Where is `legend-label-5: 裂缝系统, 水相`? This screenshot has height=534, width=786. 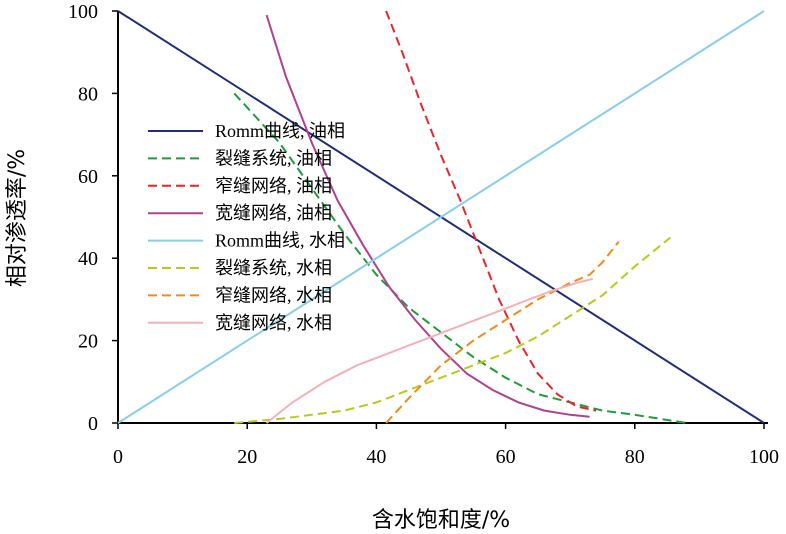
legend-label-5: 裂缝系统, 水相 is located at coordinates (273, 268).